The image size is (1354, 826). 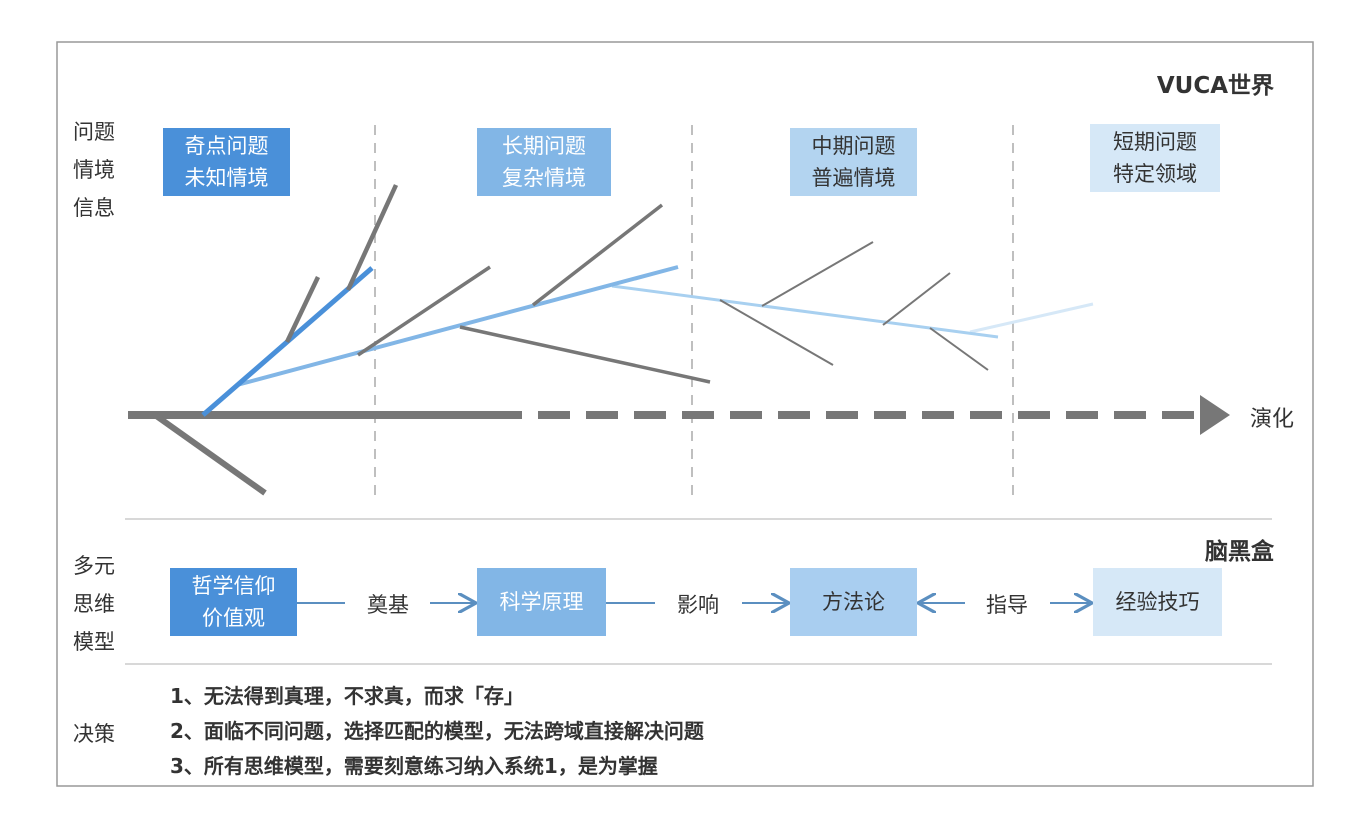 I want to click on world-box: 奇点问题 未知情境, so click(x=226, y=162).